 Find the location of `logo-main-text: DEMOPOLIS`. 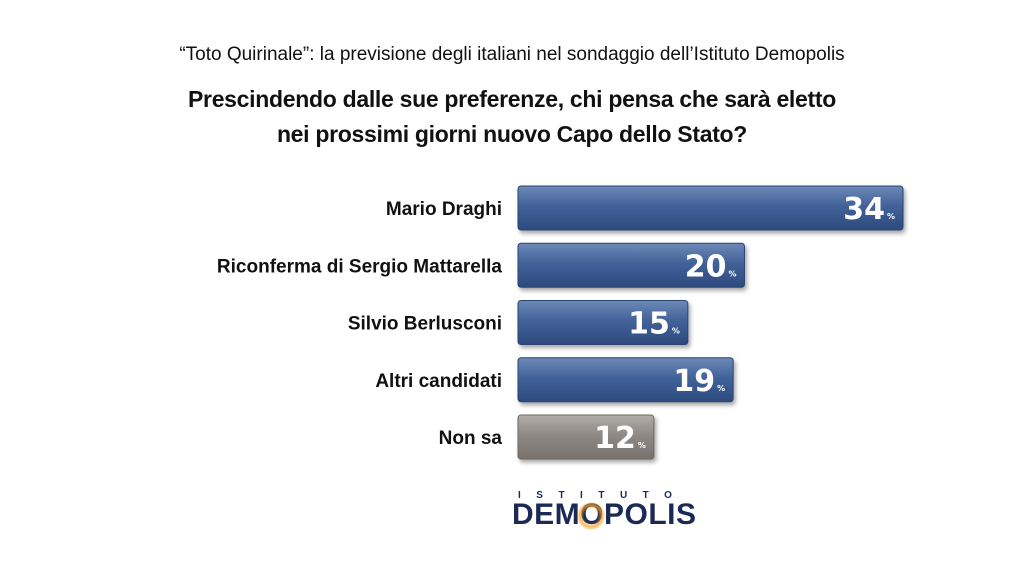

logo-main-text: DEMOPOLIS is located at coordinates (604, 514).